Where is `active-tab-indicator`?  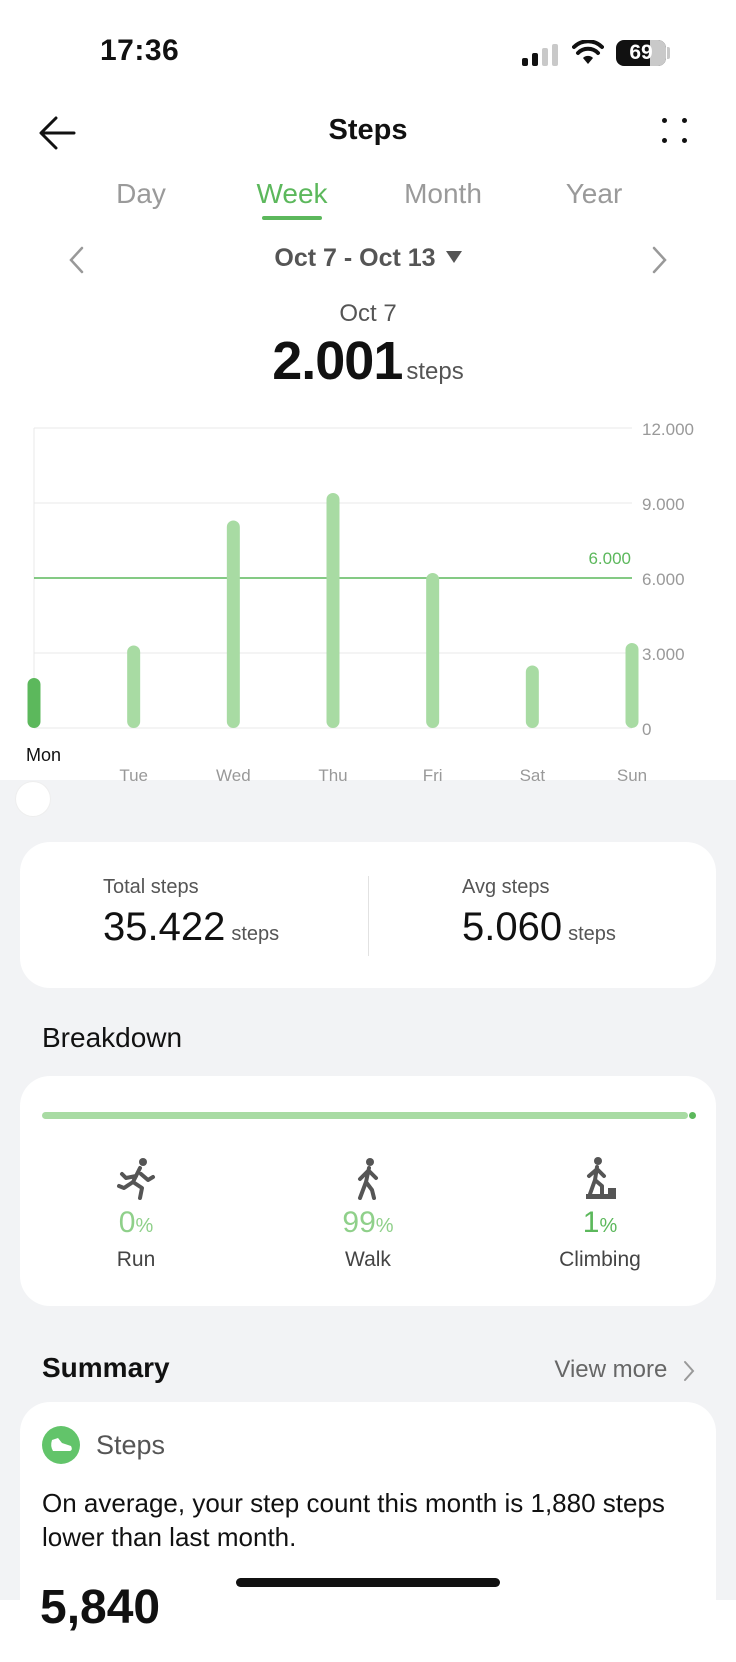 active-tab-indicator is located at coordinates (292, 218).